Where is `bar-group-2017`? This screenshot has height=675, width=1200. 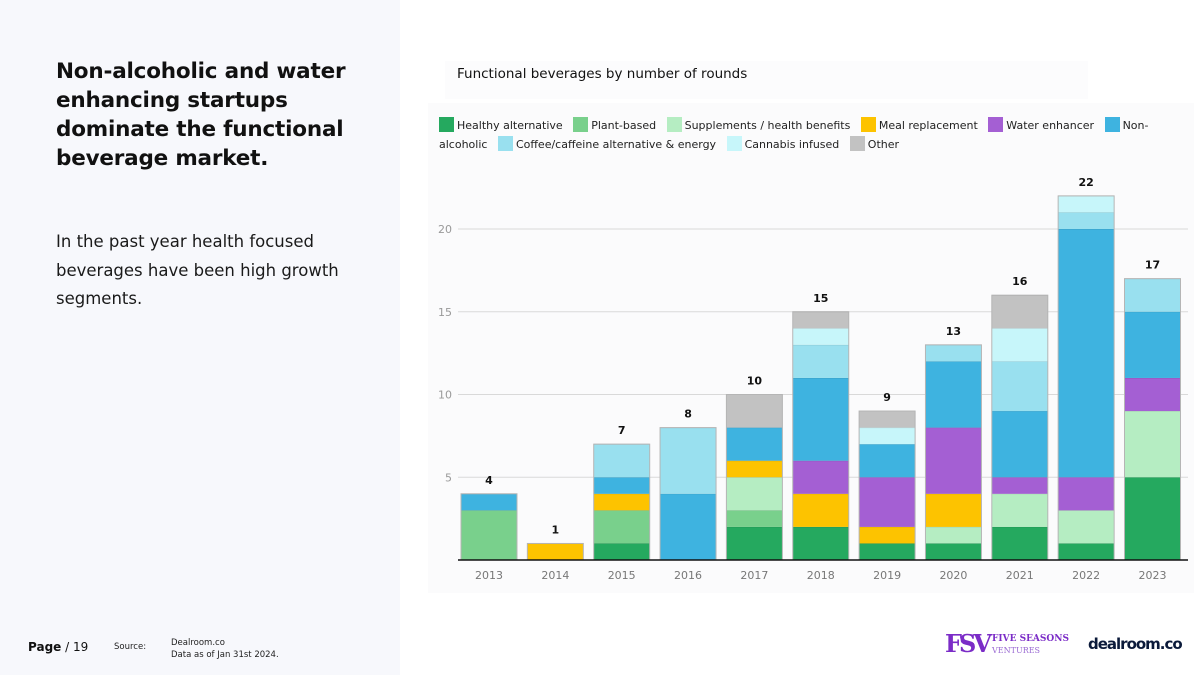
bar-group-2017 is located at coordinates (754, 477).